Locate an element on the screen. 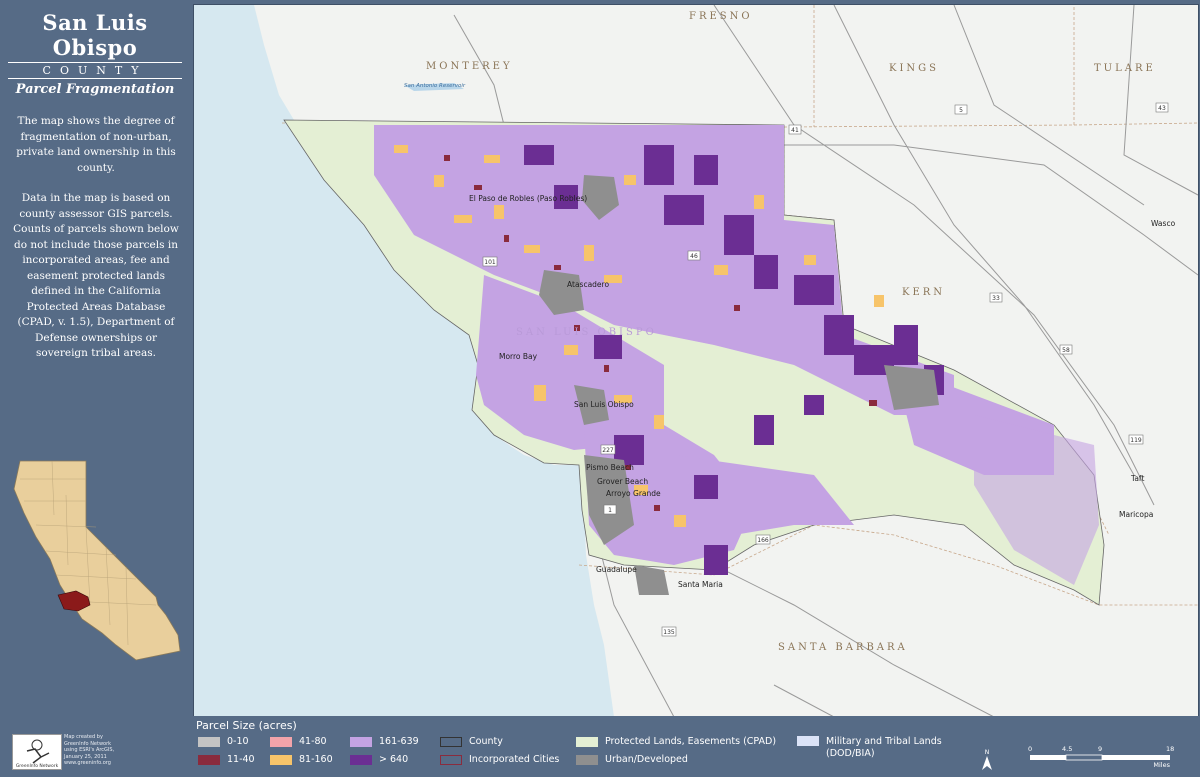 The width and height of the screenshot is (1200, 777). svg-text: 166 is located at coordinates (763, 540).